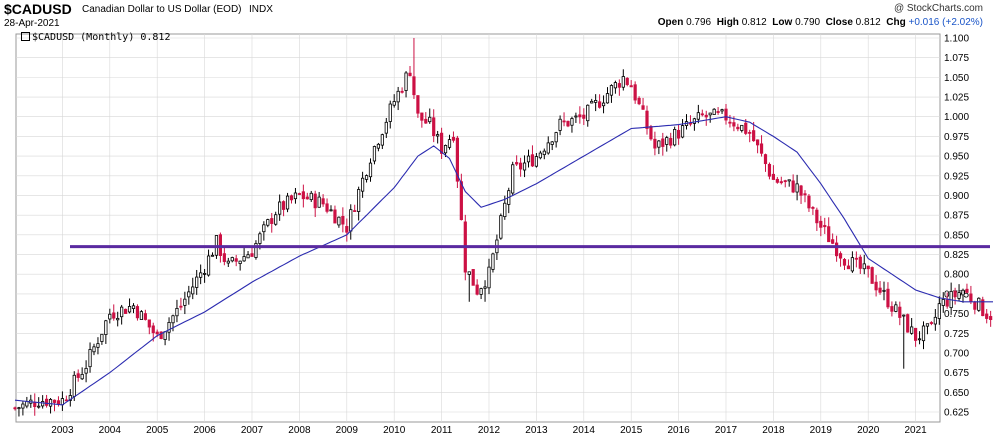 Image resolution: width=993 pixels, height=438 pixels. Describe the element at coordinates (38, 9) in the screenshot. I see `symbol-title: $CADUSD` at that location.